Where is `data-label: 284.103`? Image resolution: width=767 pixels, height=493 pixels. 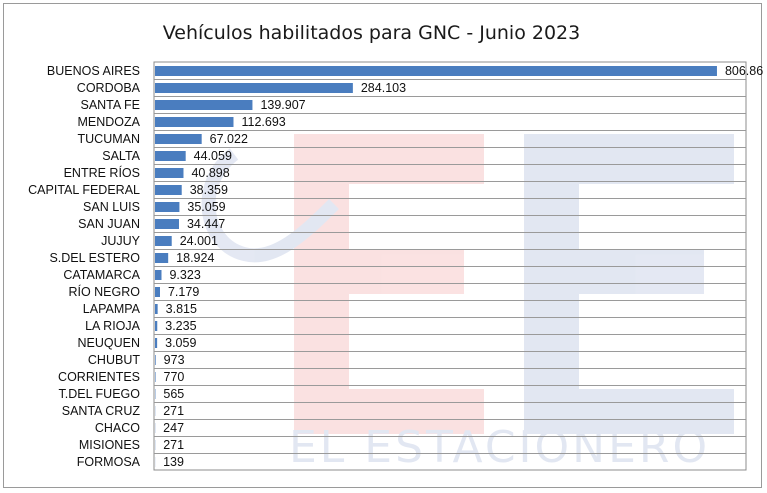
data-label: 284.103 is located at coordinates (383, 88).